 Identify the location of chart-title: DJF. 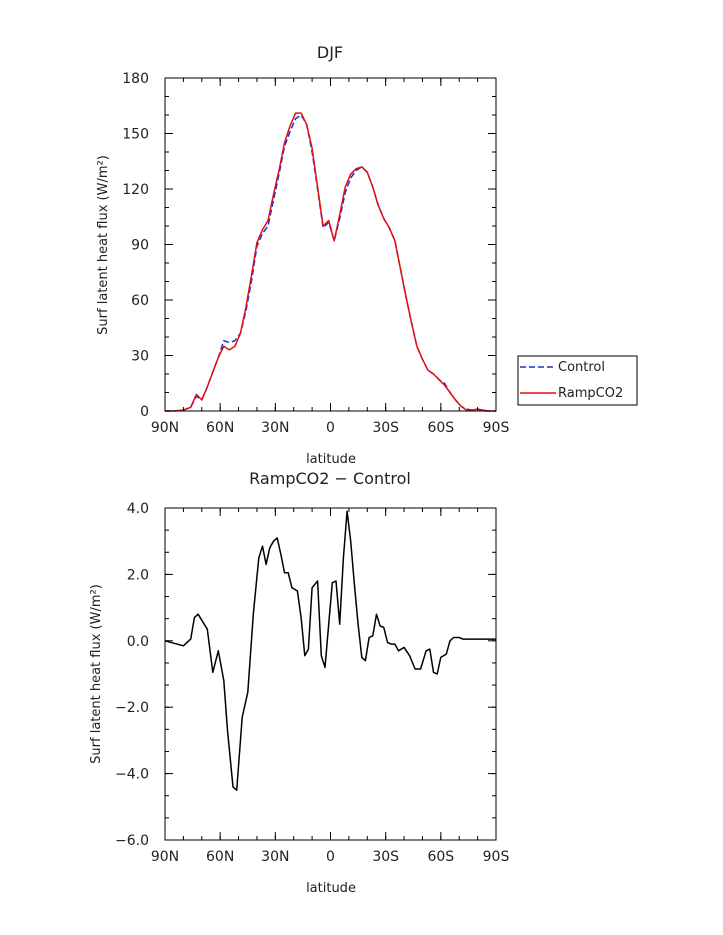
(330, 52).